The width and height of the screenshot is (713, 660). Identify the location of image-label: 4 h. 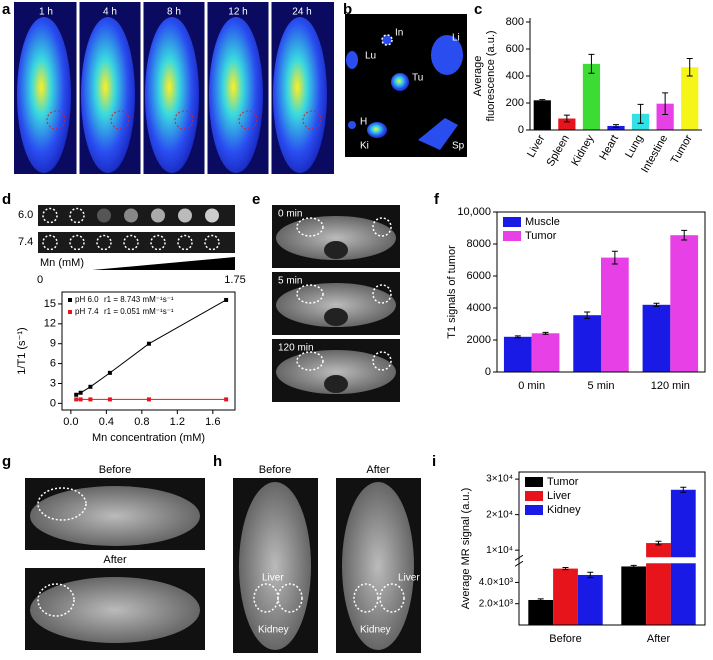
(110, 12).